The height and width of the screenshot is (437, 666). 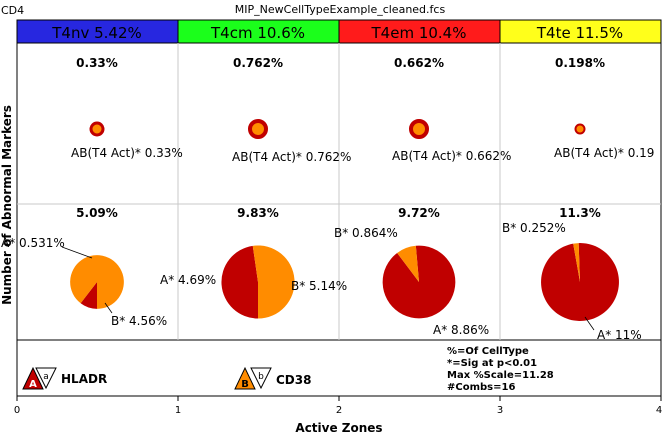 I want to click on marker-cd38-icon: B b, so click(x=253, y=378).